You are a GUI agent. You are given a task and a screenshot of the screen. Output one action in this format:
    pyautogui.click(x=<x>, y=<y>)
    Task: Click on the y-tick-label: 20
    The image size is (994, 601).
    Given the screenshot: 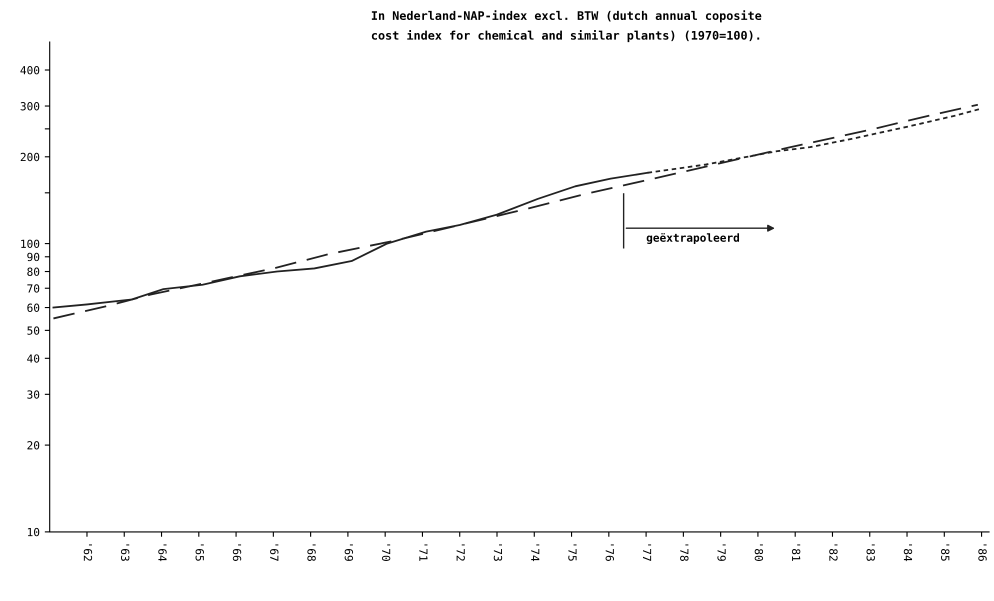 What is the action you would take?
    pyautogui.click(x=33, y=445)
    